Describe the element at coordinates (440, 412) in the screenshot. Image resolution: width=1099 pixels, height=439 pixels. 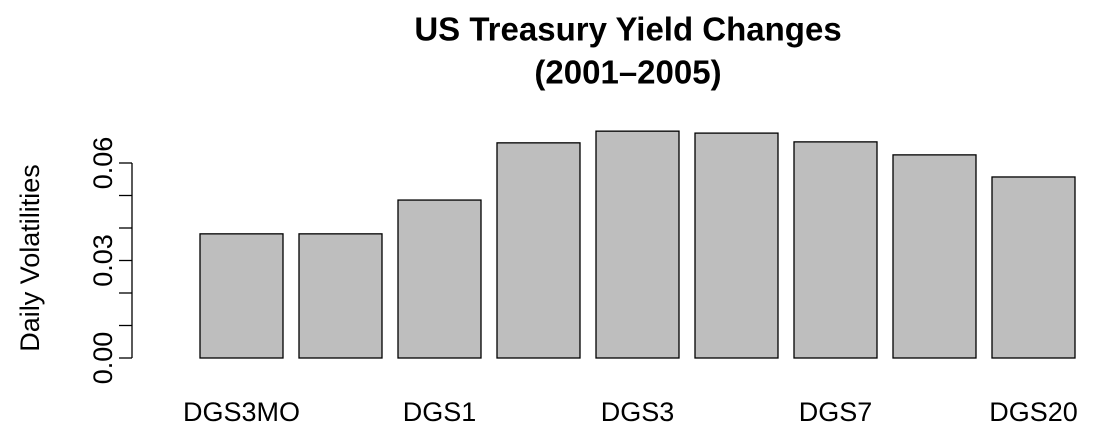
I see `x-tick-label: DGS1` at that location.